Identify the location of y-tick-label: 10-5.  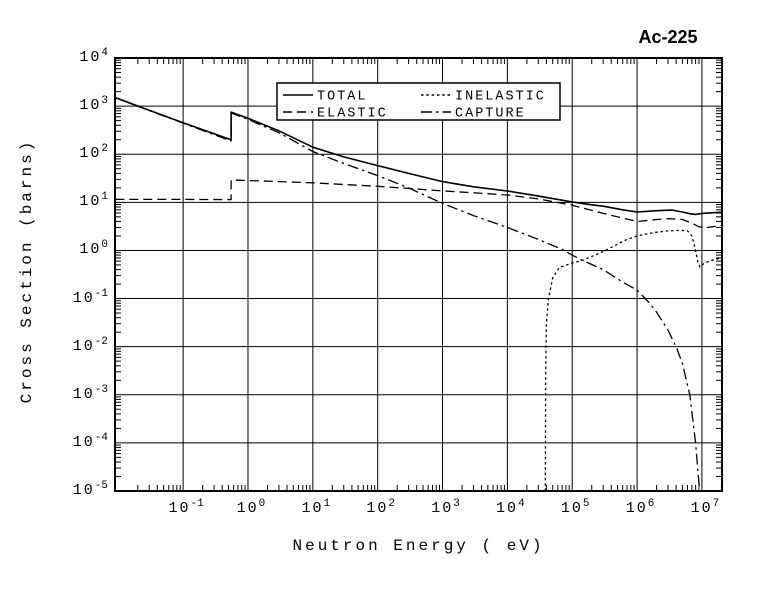
(90, 489).